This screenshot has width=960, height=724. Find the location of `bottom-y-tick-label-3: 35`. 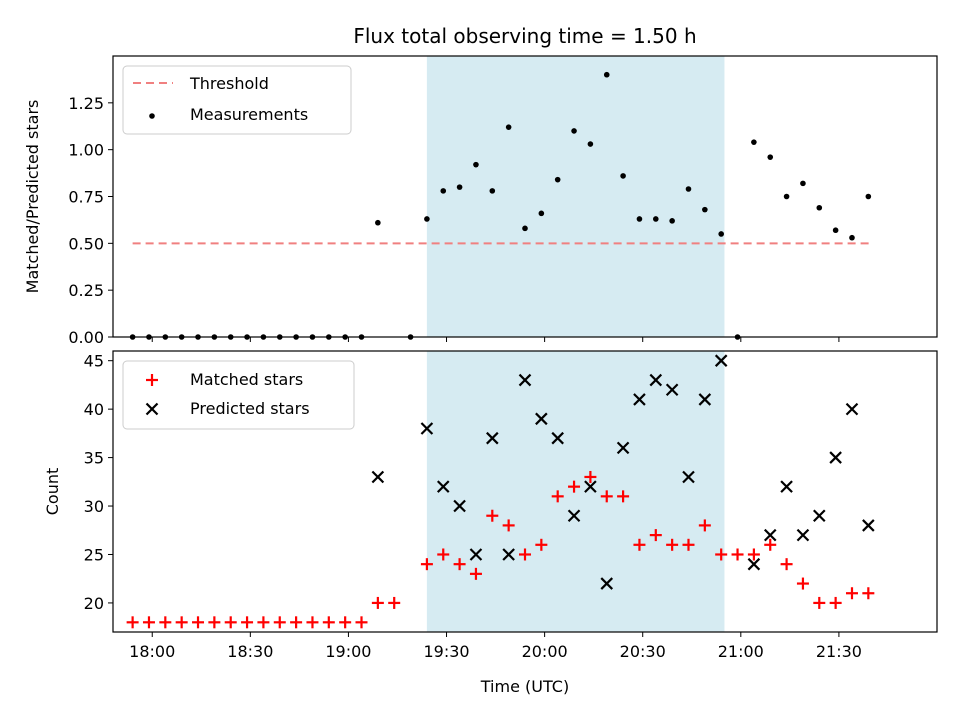

bottom-y-tick-label-3: 35 is located at coordinates (94, 458).